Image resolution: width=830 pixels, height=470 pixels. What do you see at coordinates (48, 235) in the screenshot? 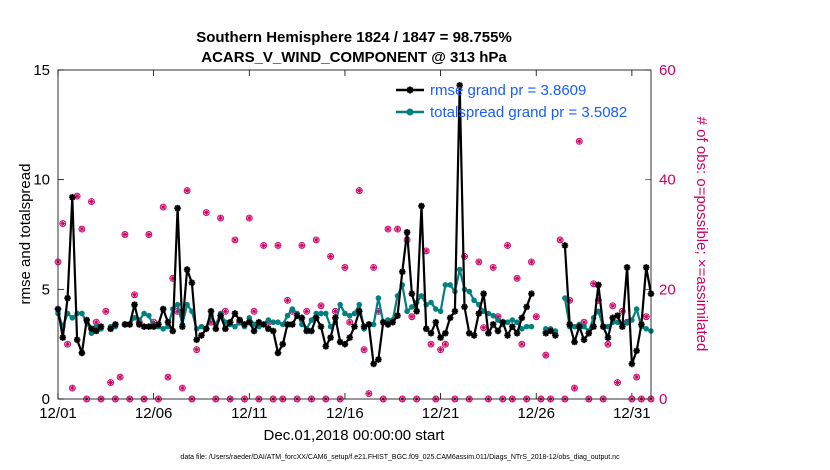
I see `y-left-ticks: 0 5 10 15` at bounding box center [48, 235].